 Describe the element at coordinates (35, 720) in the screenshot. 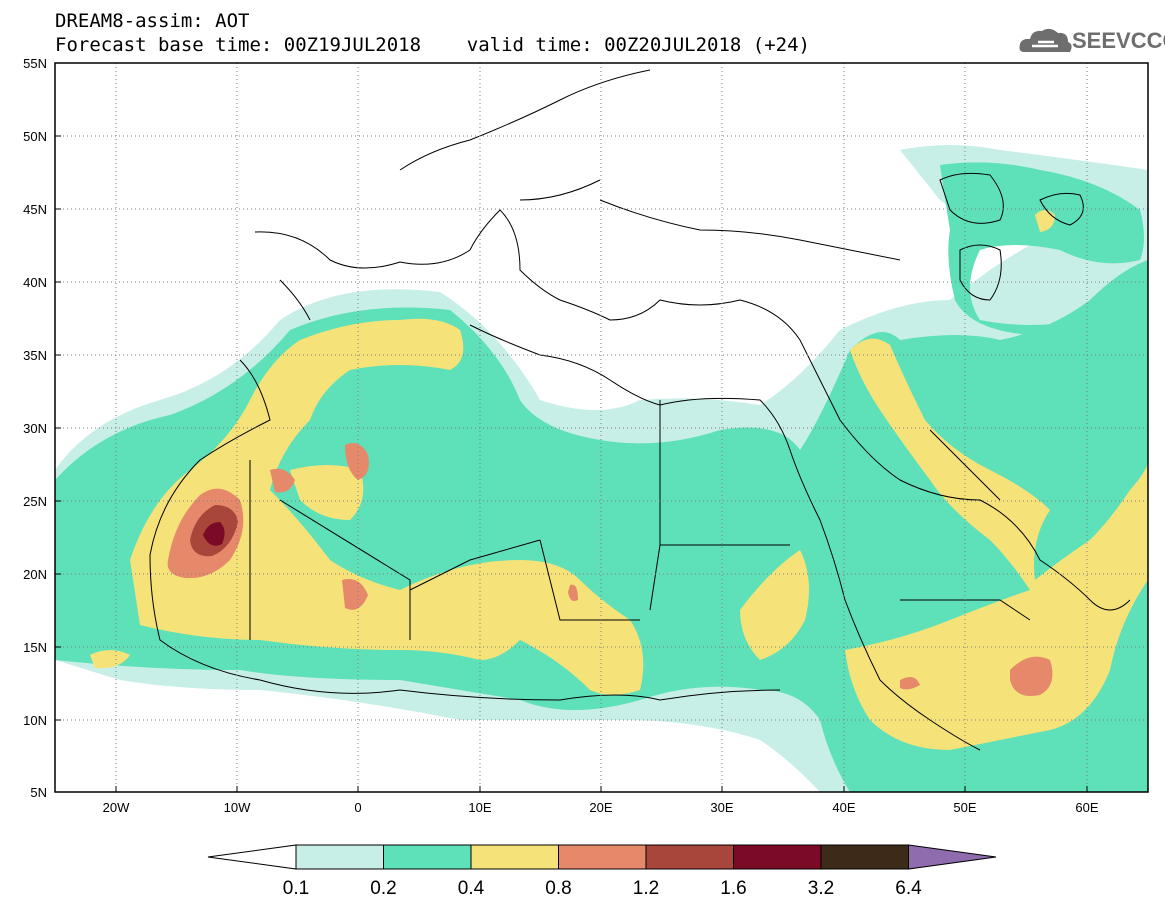

I see `lat-label: 10N` at that location.